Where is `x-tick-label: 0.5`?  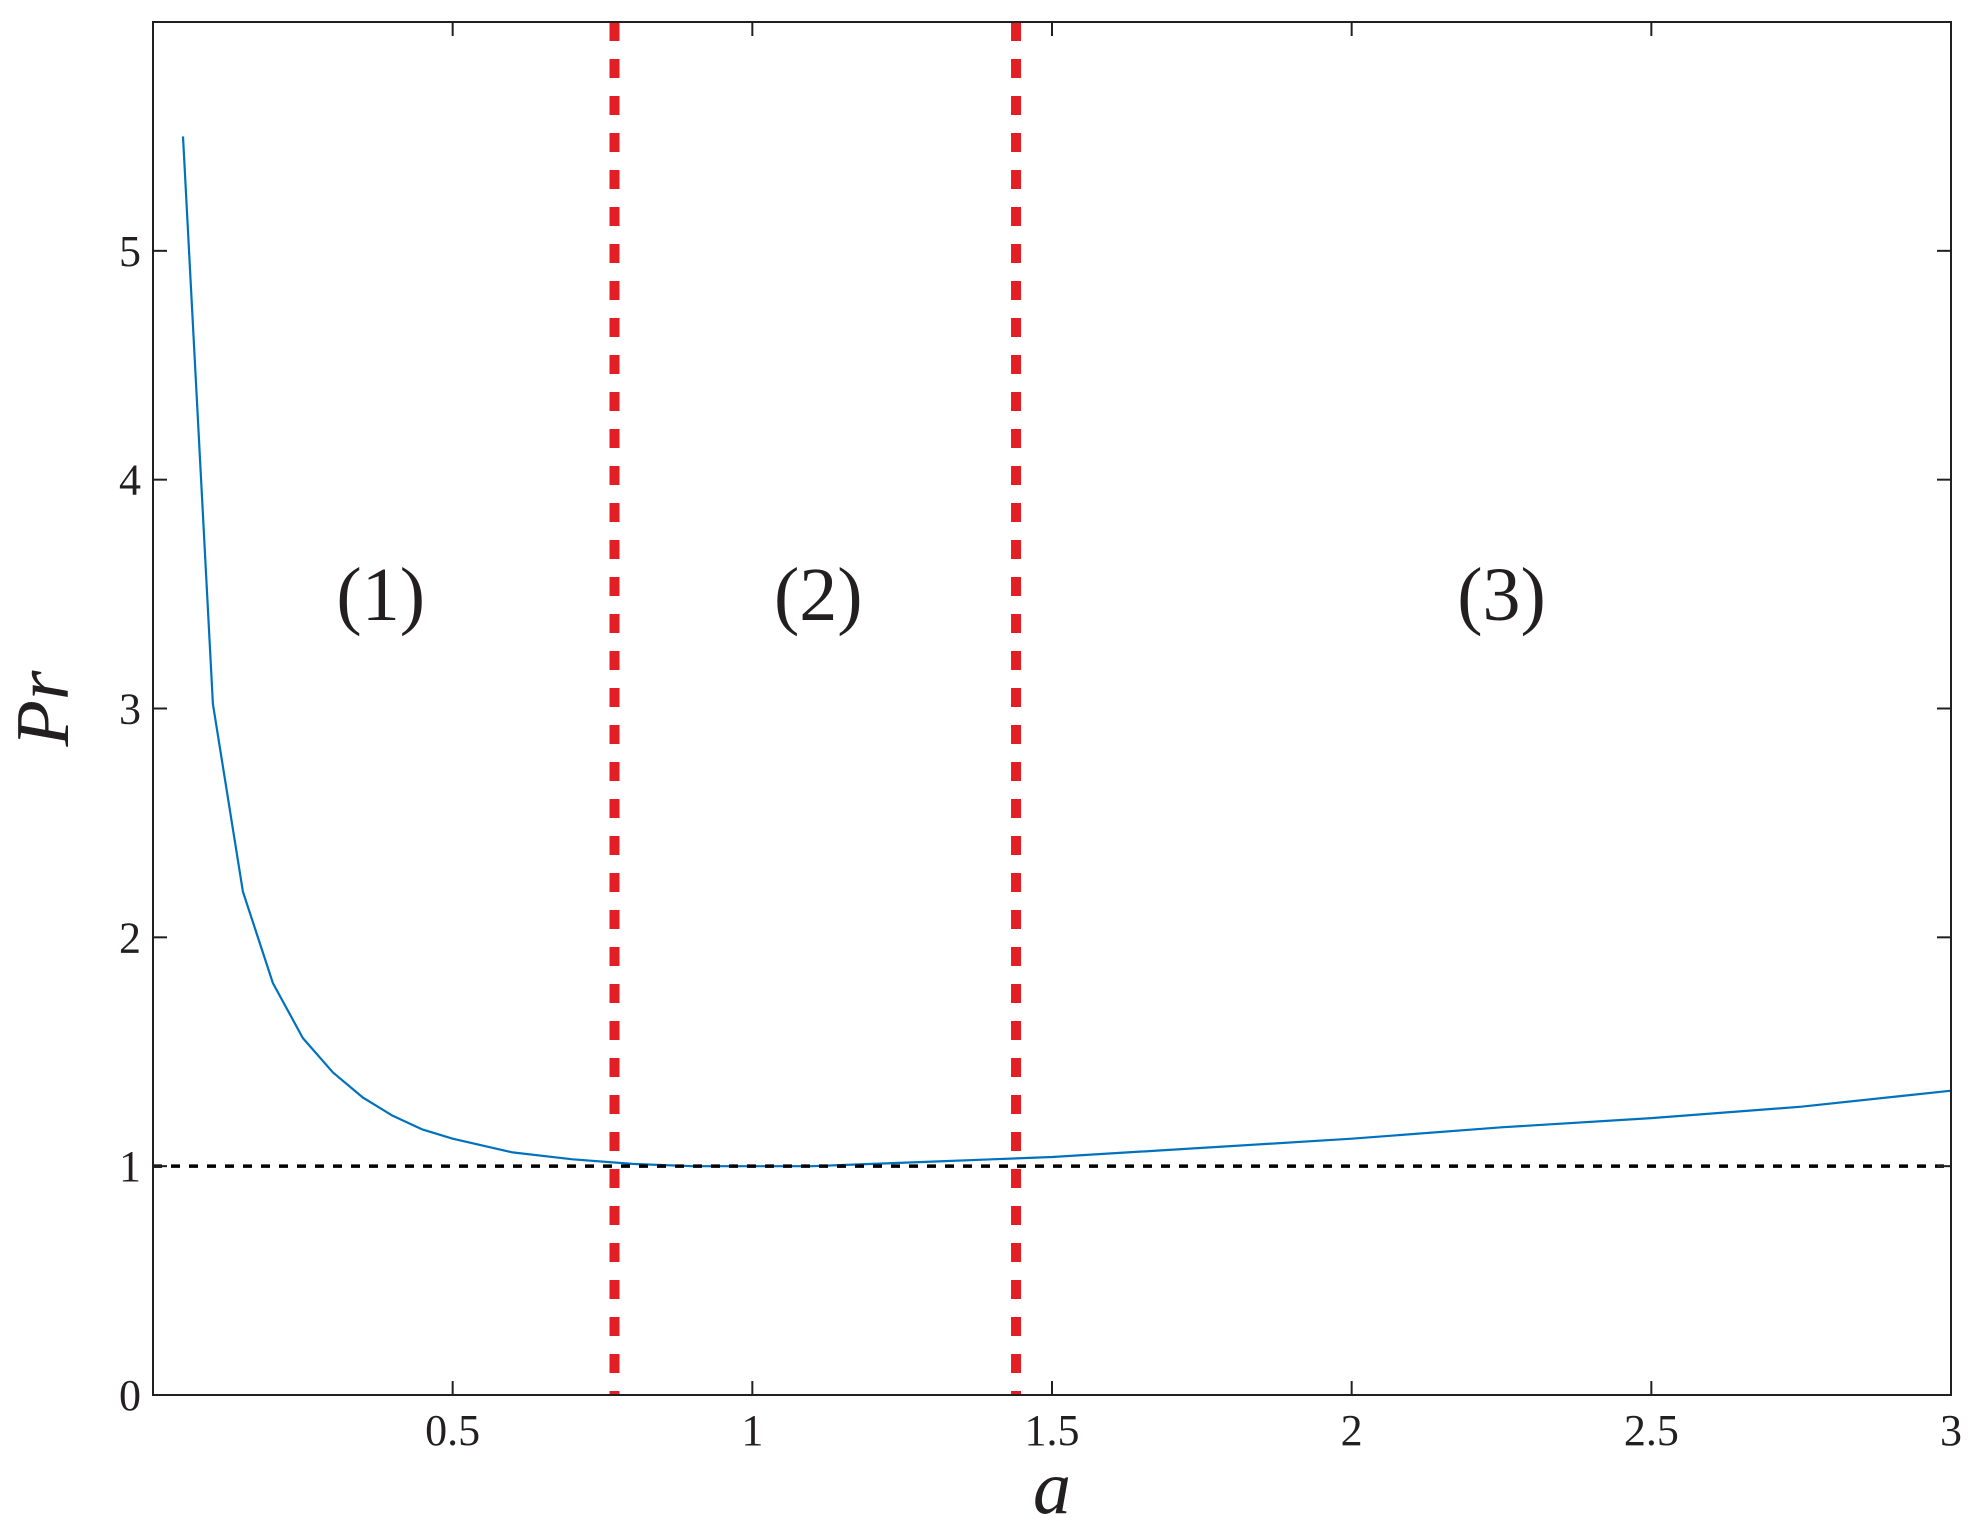 x-tick-label: 0.5 is located at coordinates (452, 1430).